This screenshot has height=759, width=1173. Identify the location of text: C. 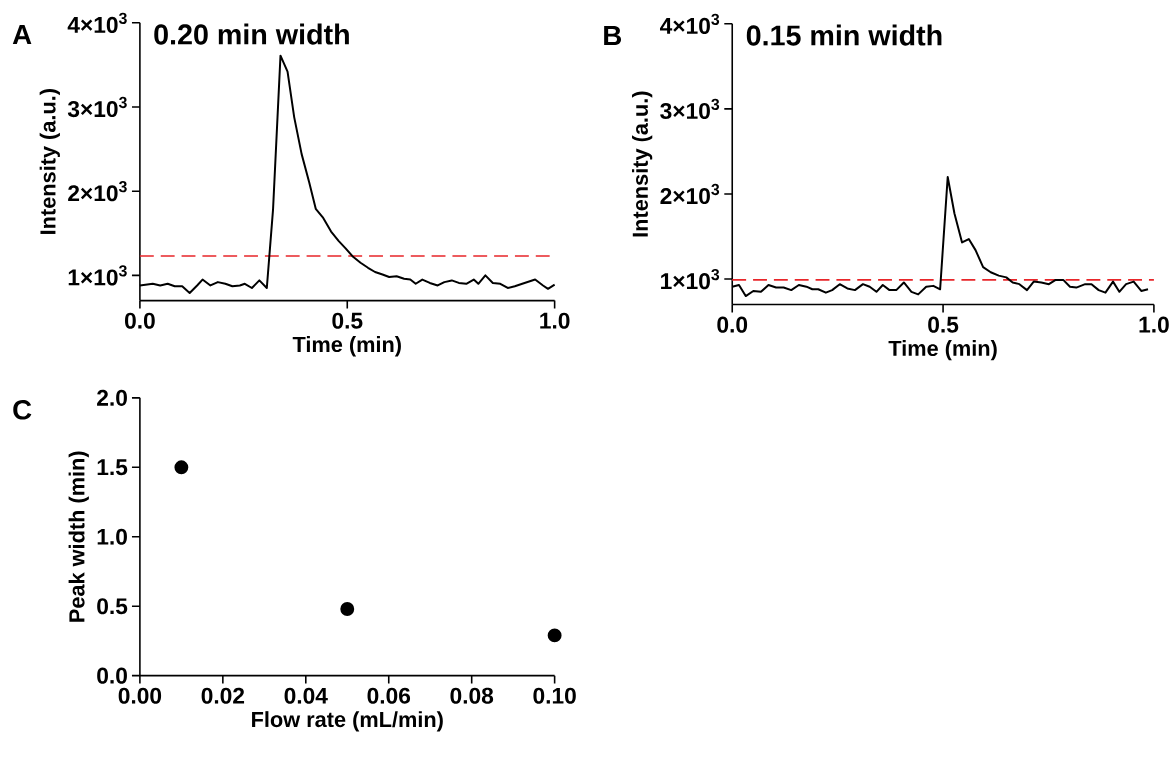
(22, 410).